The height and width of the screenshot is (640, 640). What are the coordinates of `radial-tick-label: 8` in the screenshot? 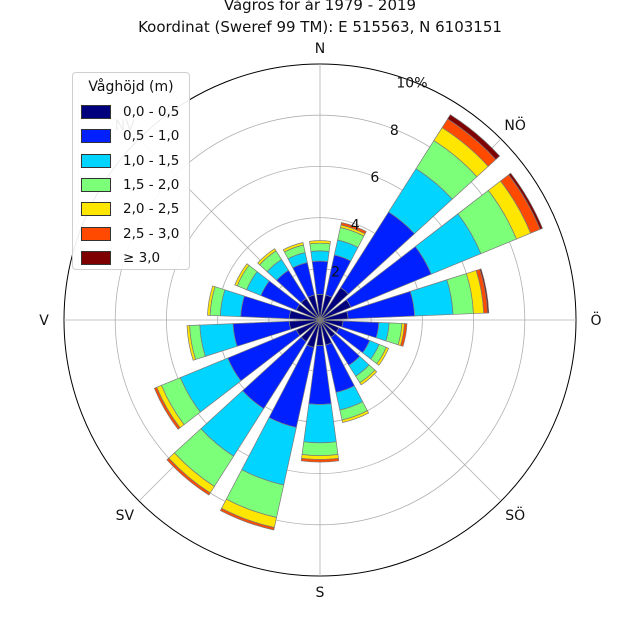 It's located at (394, 131).